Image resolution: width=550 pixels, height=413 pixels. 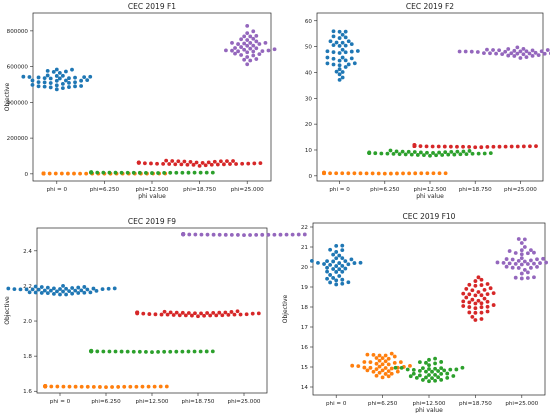 What do you see at coordinates (27, 252) in the screenshot?
I see `y-tick-label: 2.4` at bounding box center [27, 252].